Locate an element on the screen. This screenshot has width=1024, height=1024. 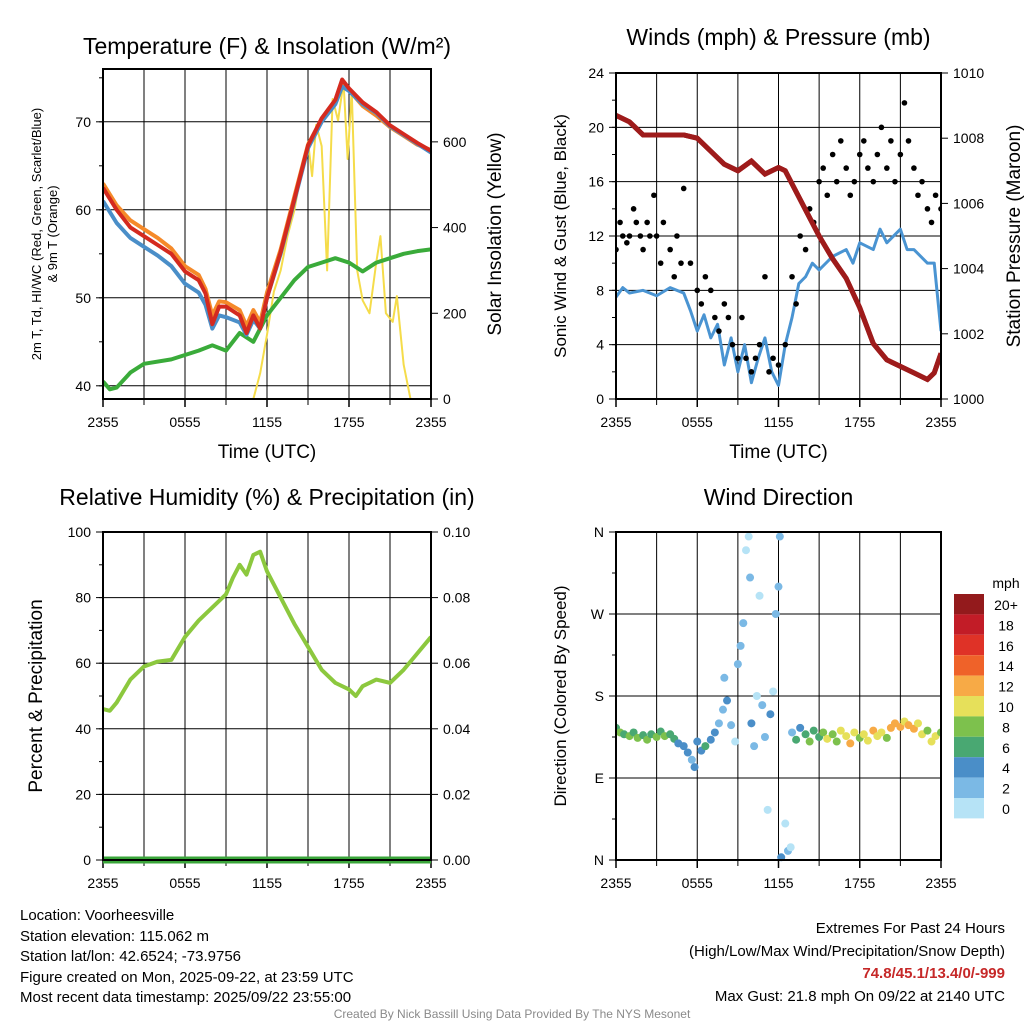
location-text: Location: Voorheesville is located at coordinates (97, 915).